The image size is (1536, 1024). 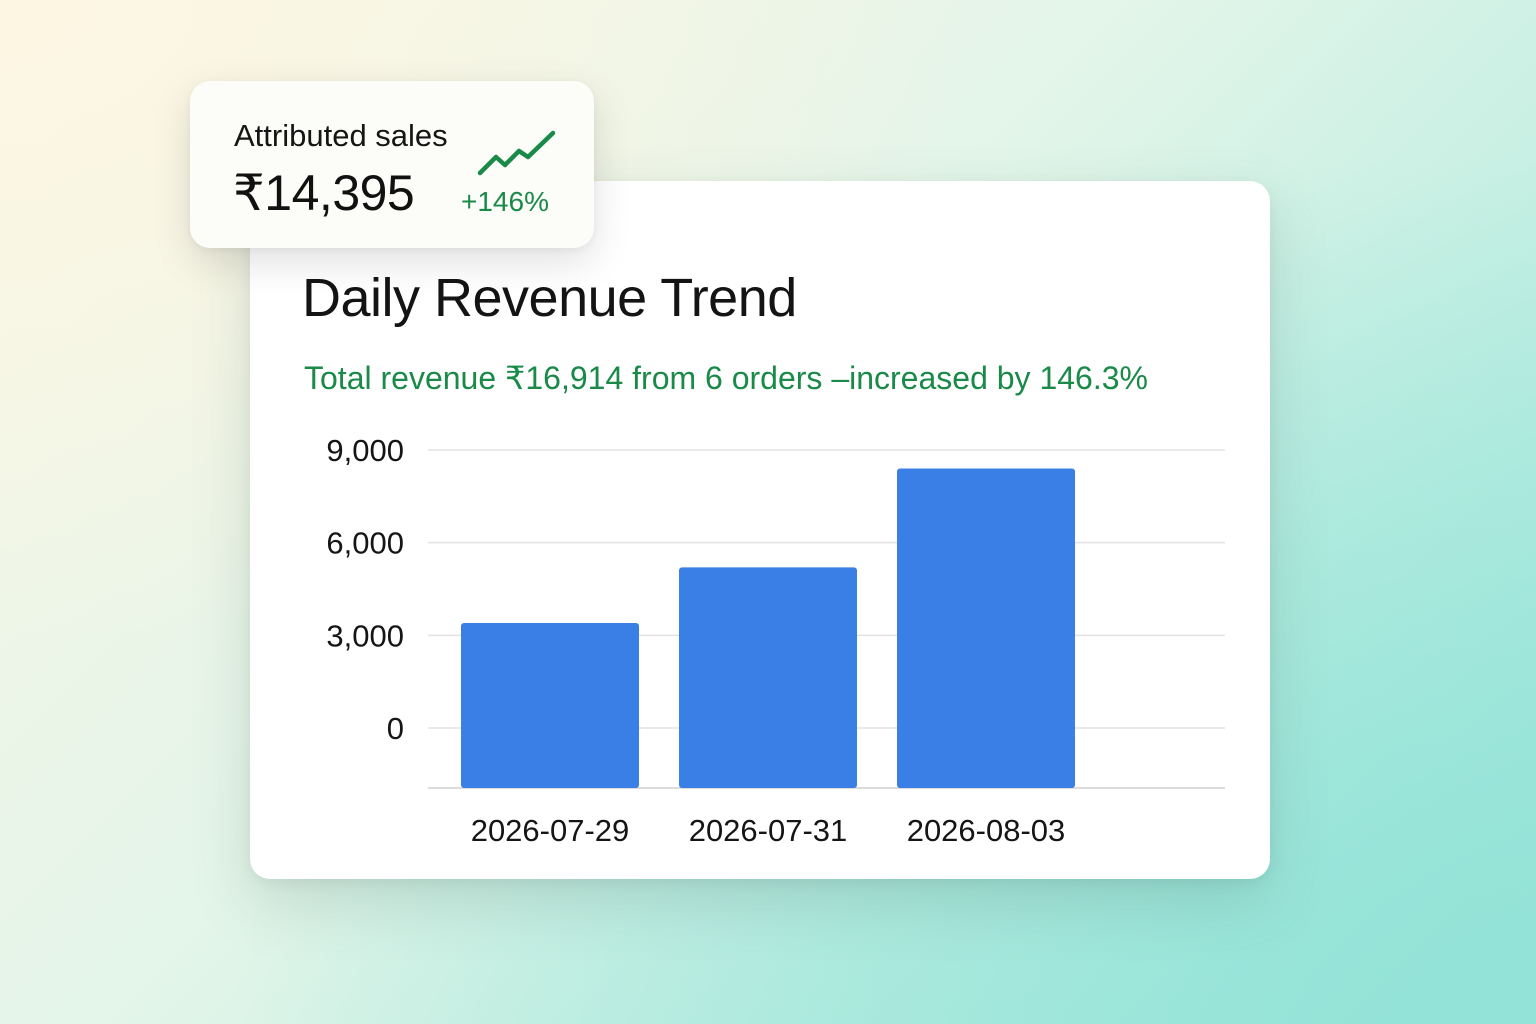 What do you see at coordinates (986, 830) in the screenshot?
I see `x-tick-label: 2026-08-03` at bounding box center [986, 830].